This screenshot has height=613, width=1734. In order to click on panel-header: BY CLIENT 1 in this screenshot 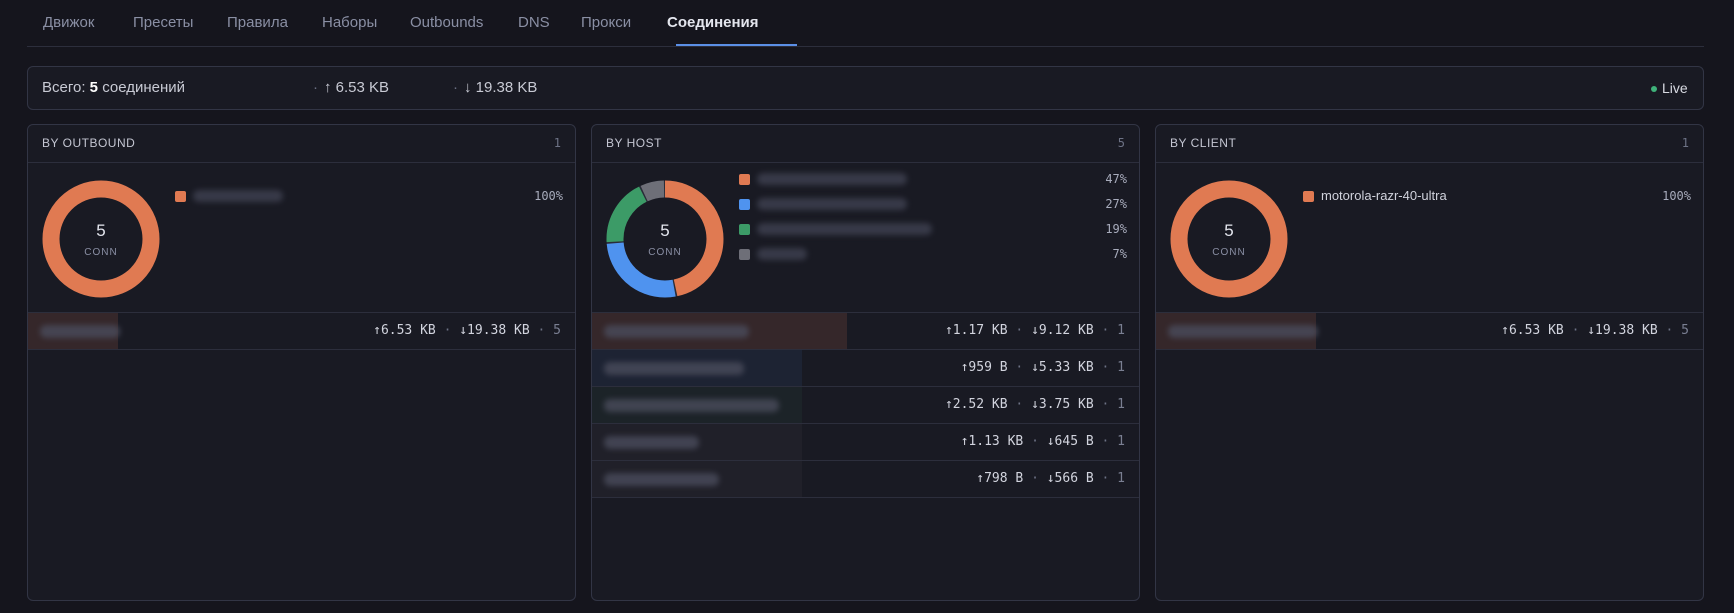, I will do `click(1429, 144)`.